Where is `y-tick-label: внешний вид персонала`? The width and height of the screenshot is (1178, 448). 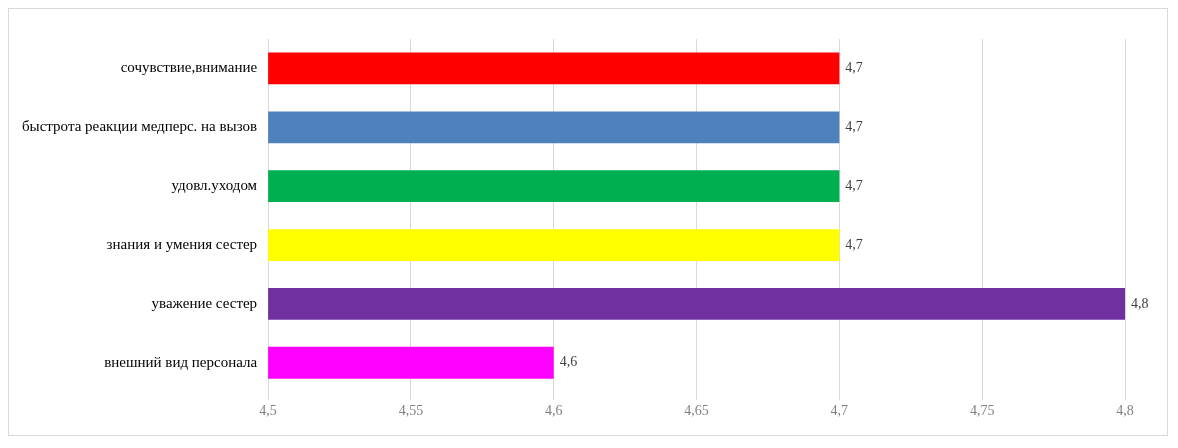
y-tick-label: внешний вид персонала is located at coordinates (181, 361).